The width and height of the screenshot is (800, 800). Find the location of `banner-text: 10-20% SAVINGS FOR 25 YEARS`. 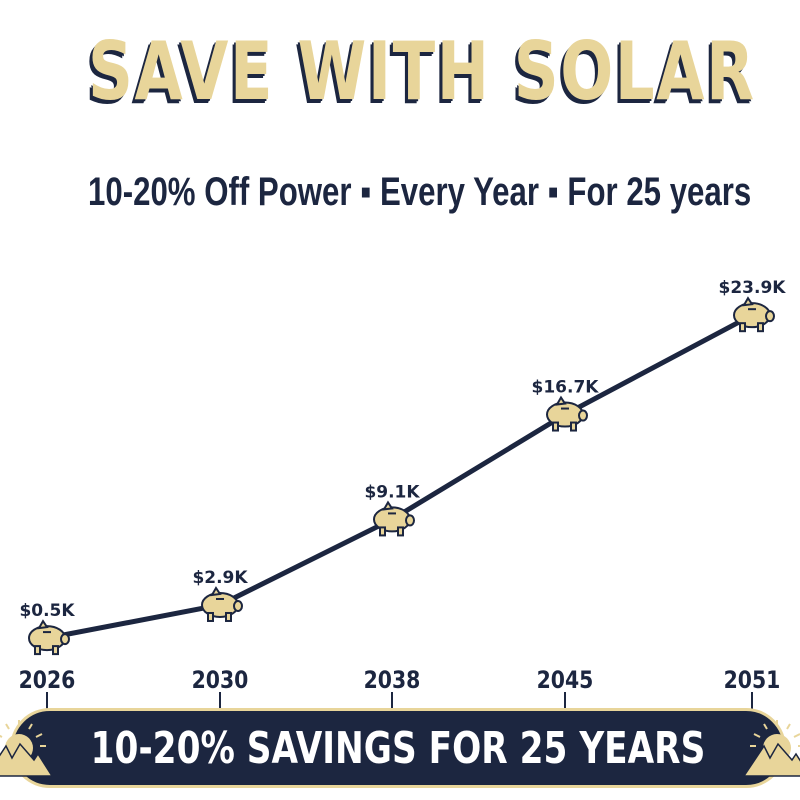

banner-text: 10-20% SAVINGS FOR 25 YEARS is located at coordinates (398, 748).